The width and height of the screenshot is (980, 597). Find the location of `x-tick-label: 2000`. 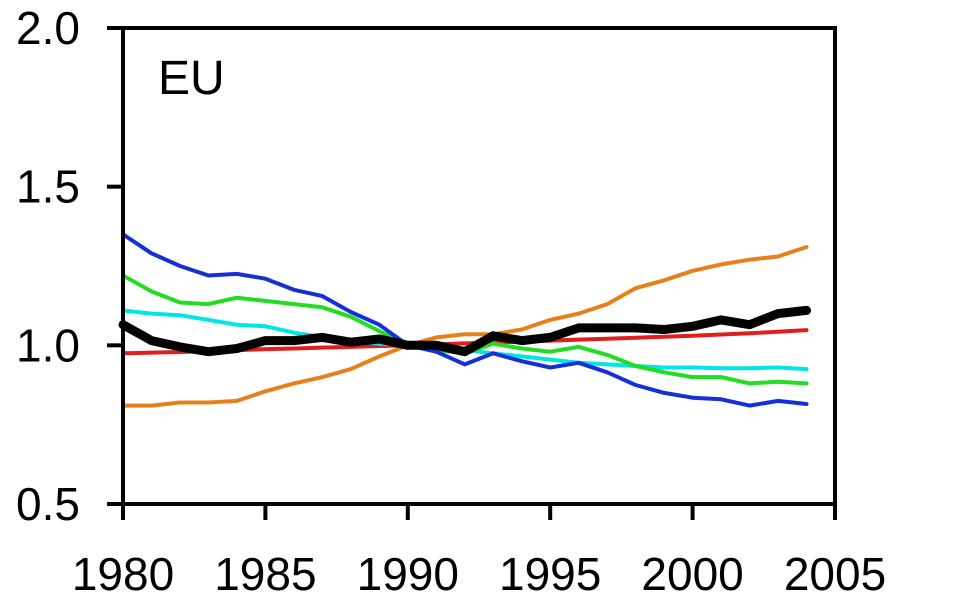

x-tick-label: 2000 is located at coordinates (692, 572).